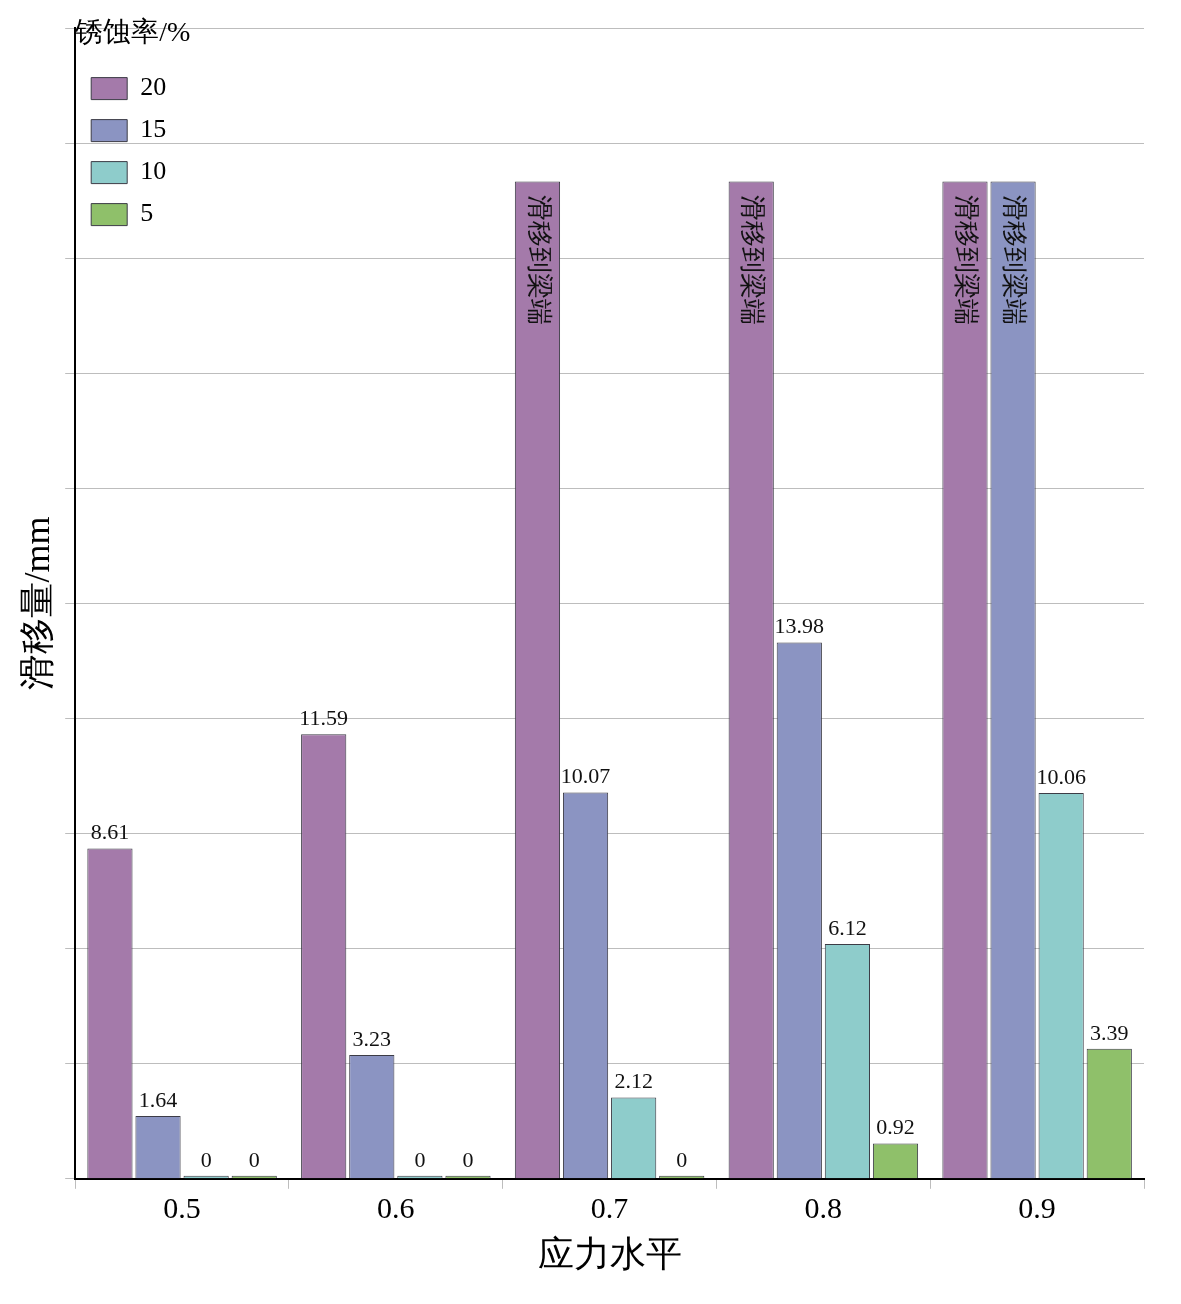  Describe the element at coordinates (324, 717) in the screenshot. I see `data-label: 11.59` at that location.